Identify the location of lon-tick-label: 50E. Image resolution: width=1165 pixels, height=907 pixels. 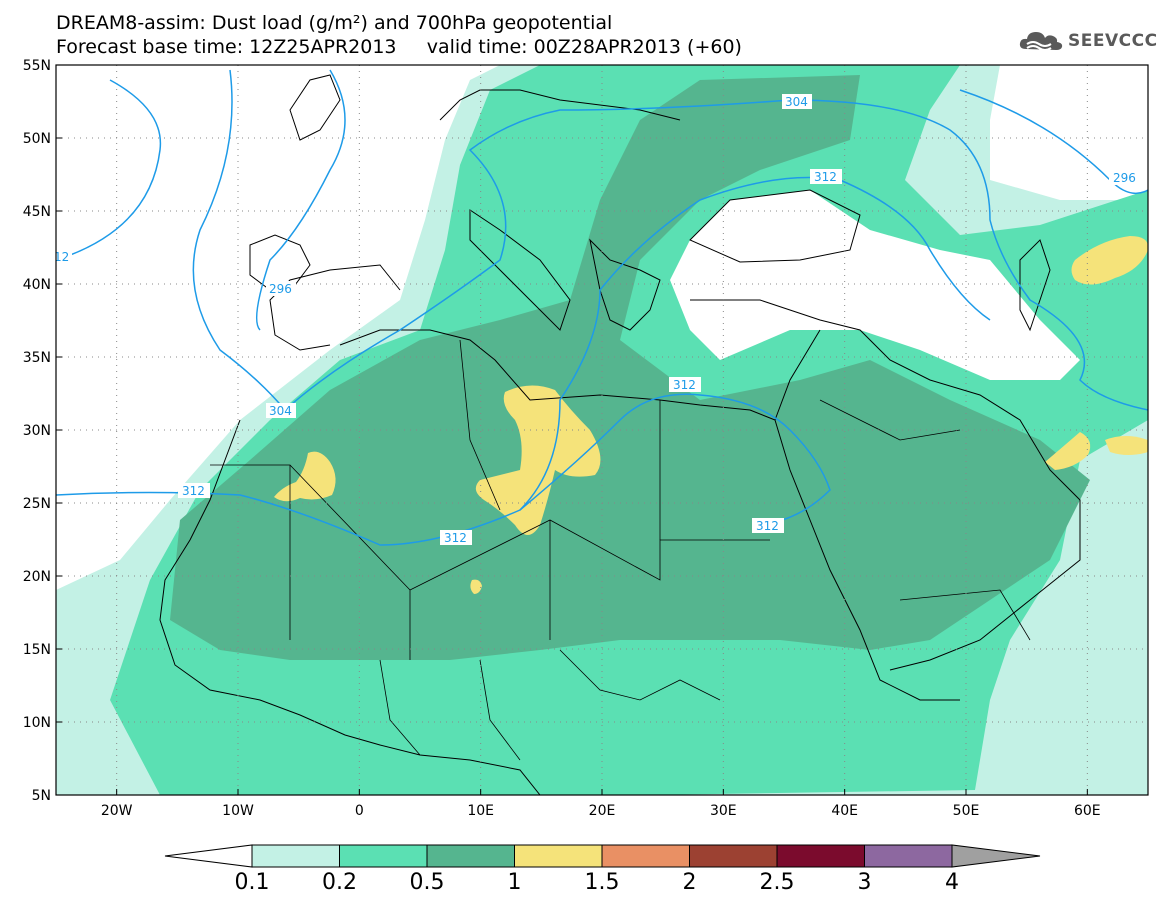
(966, 811).